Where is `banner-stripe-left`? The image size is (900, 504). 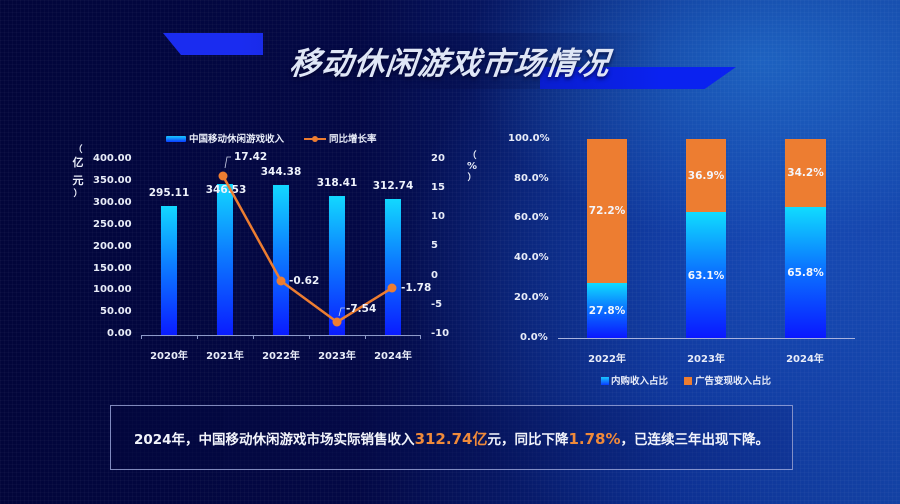 banner-stripe-left is located at coordinates (213, 44).